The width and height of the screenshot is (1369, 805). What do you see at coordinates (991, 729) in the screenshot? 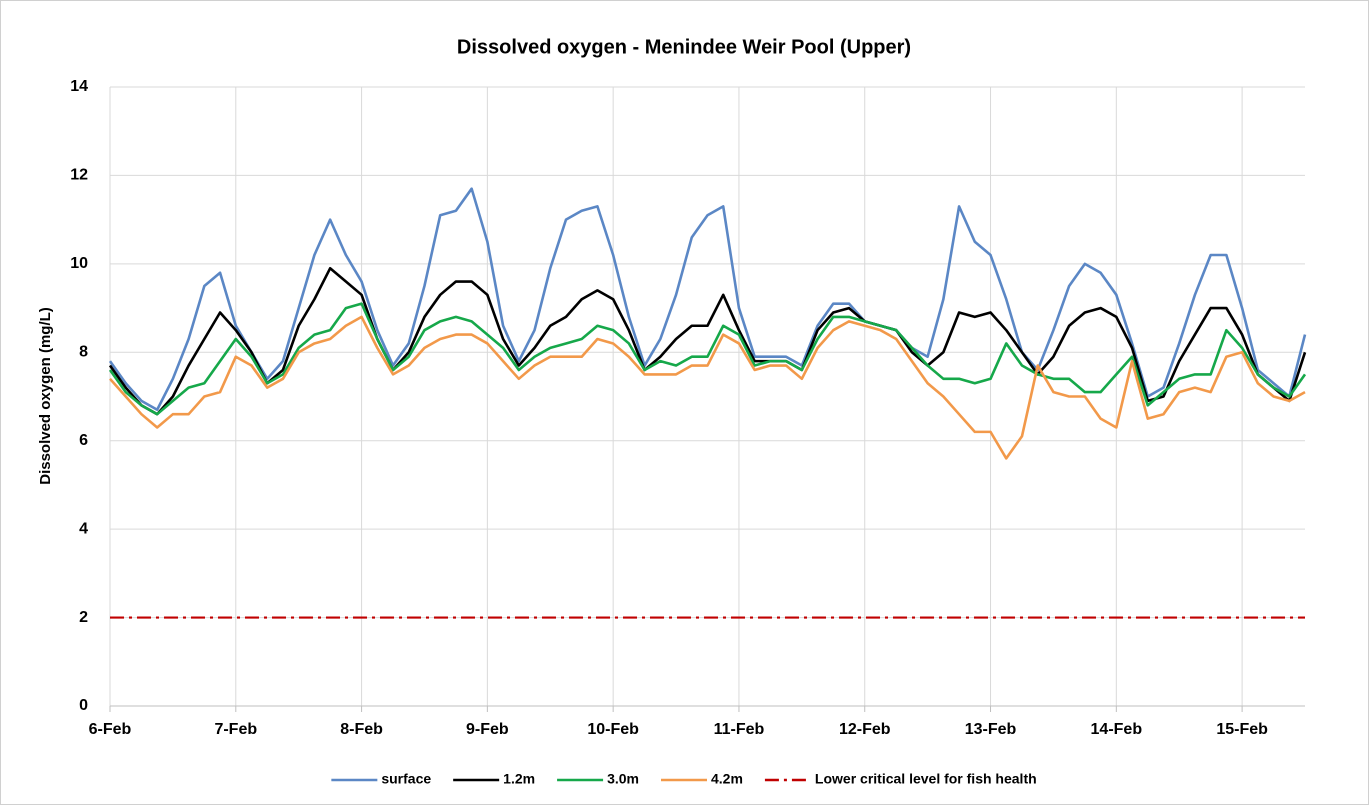
I see `x-tick-label: 13-Feb` at bounding box center [991, 729].